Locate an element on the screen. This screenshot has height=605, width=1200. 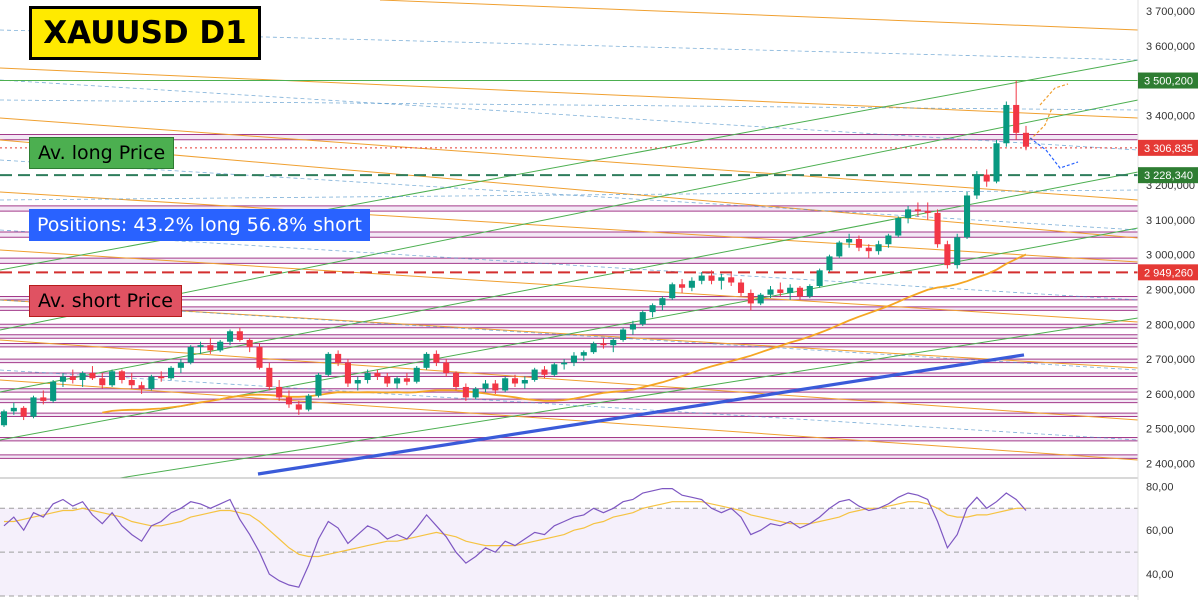
projection-mid is located at coordinates (1041, 124).